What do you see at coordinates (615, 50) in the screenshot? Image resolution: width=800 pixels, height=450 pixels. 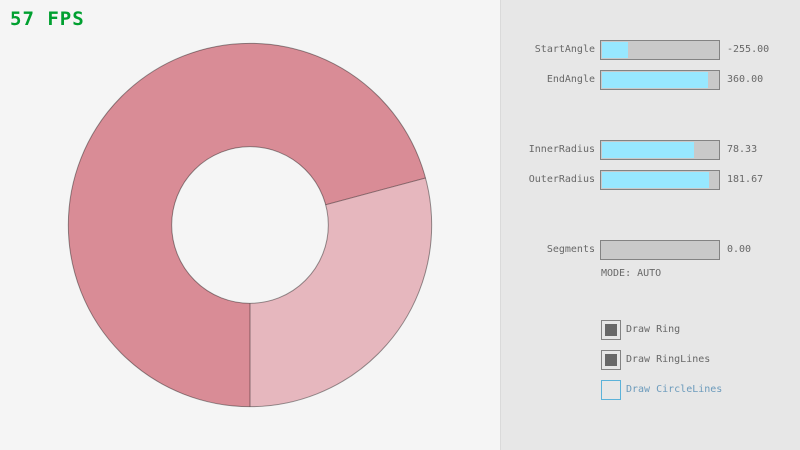 I see `slider-fill-startangle` at bounding box center [615, 50].